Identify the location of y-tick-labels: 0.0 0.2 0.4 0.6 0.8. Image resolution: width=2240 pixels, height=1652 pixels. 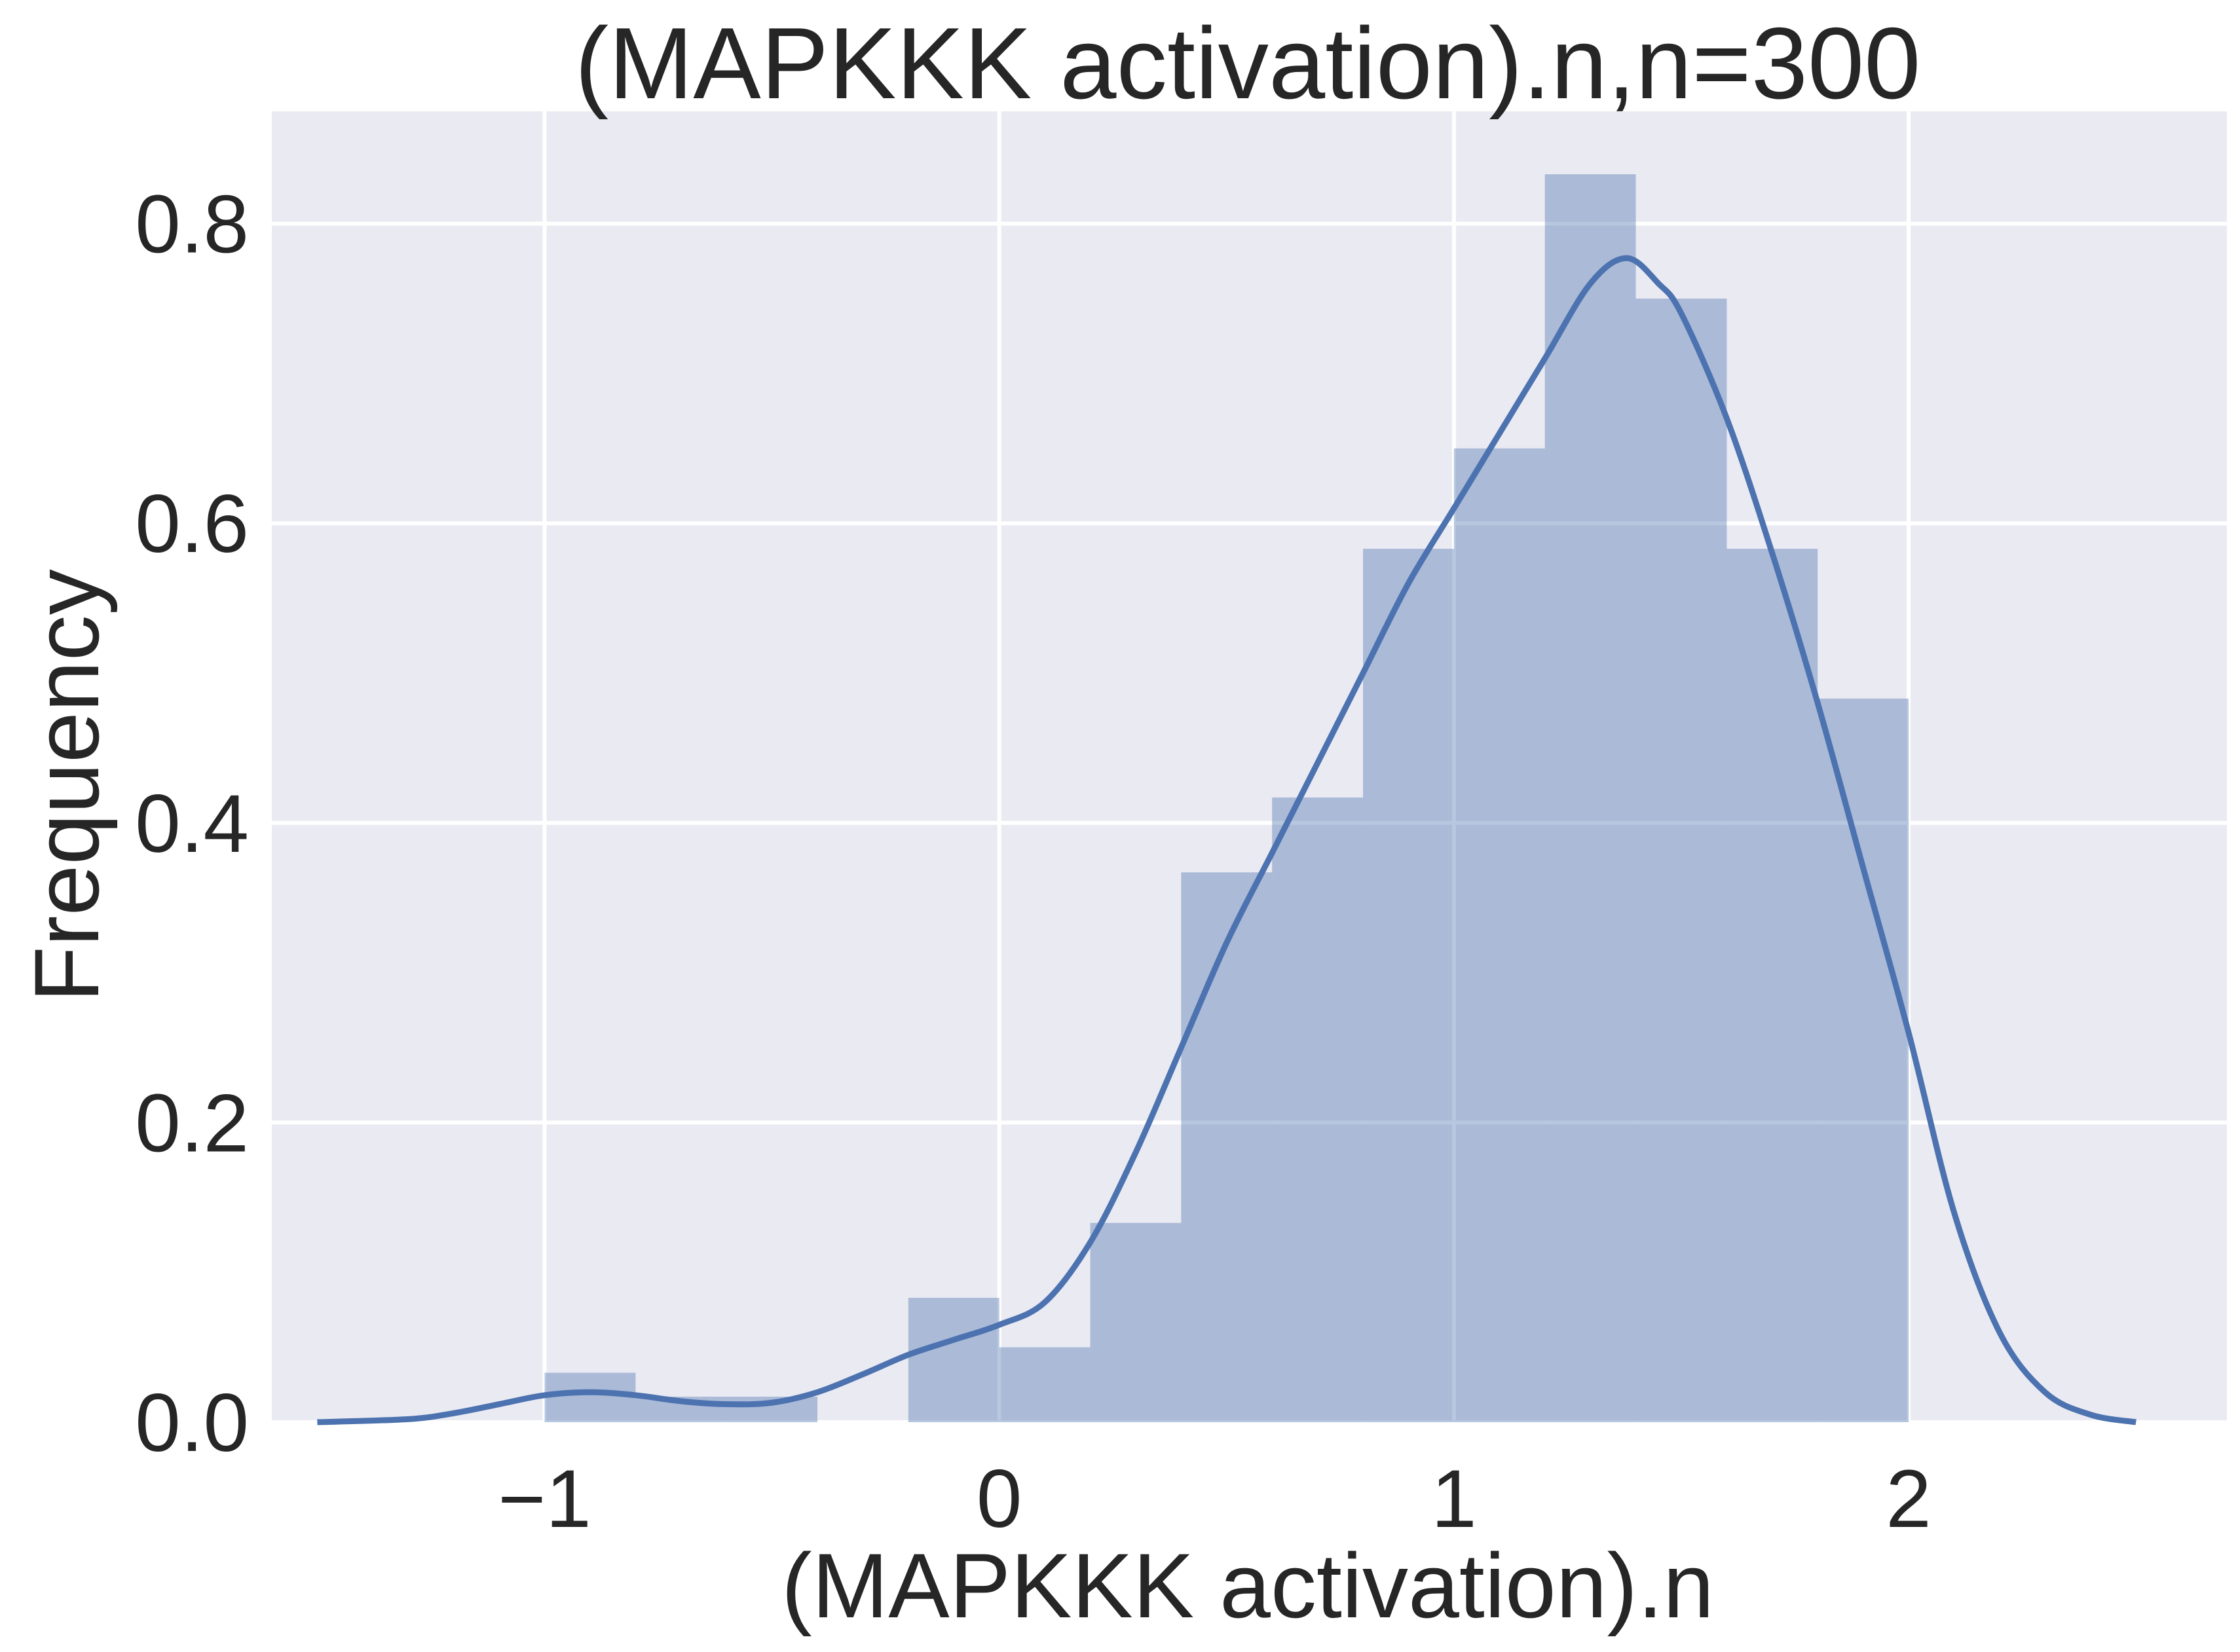
(192, 824).